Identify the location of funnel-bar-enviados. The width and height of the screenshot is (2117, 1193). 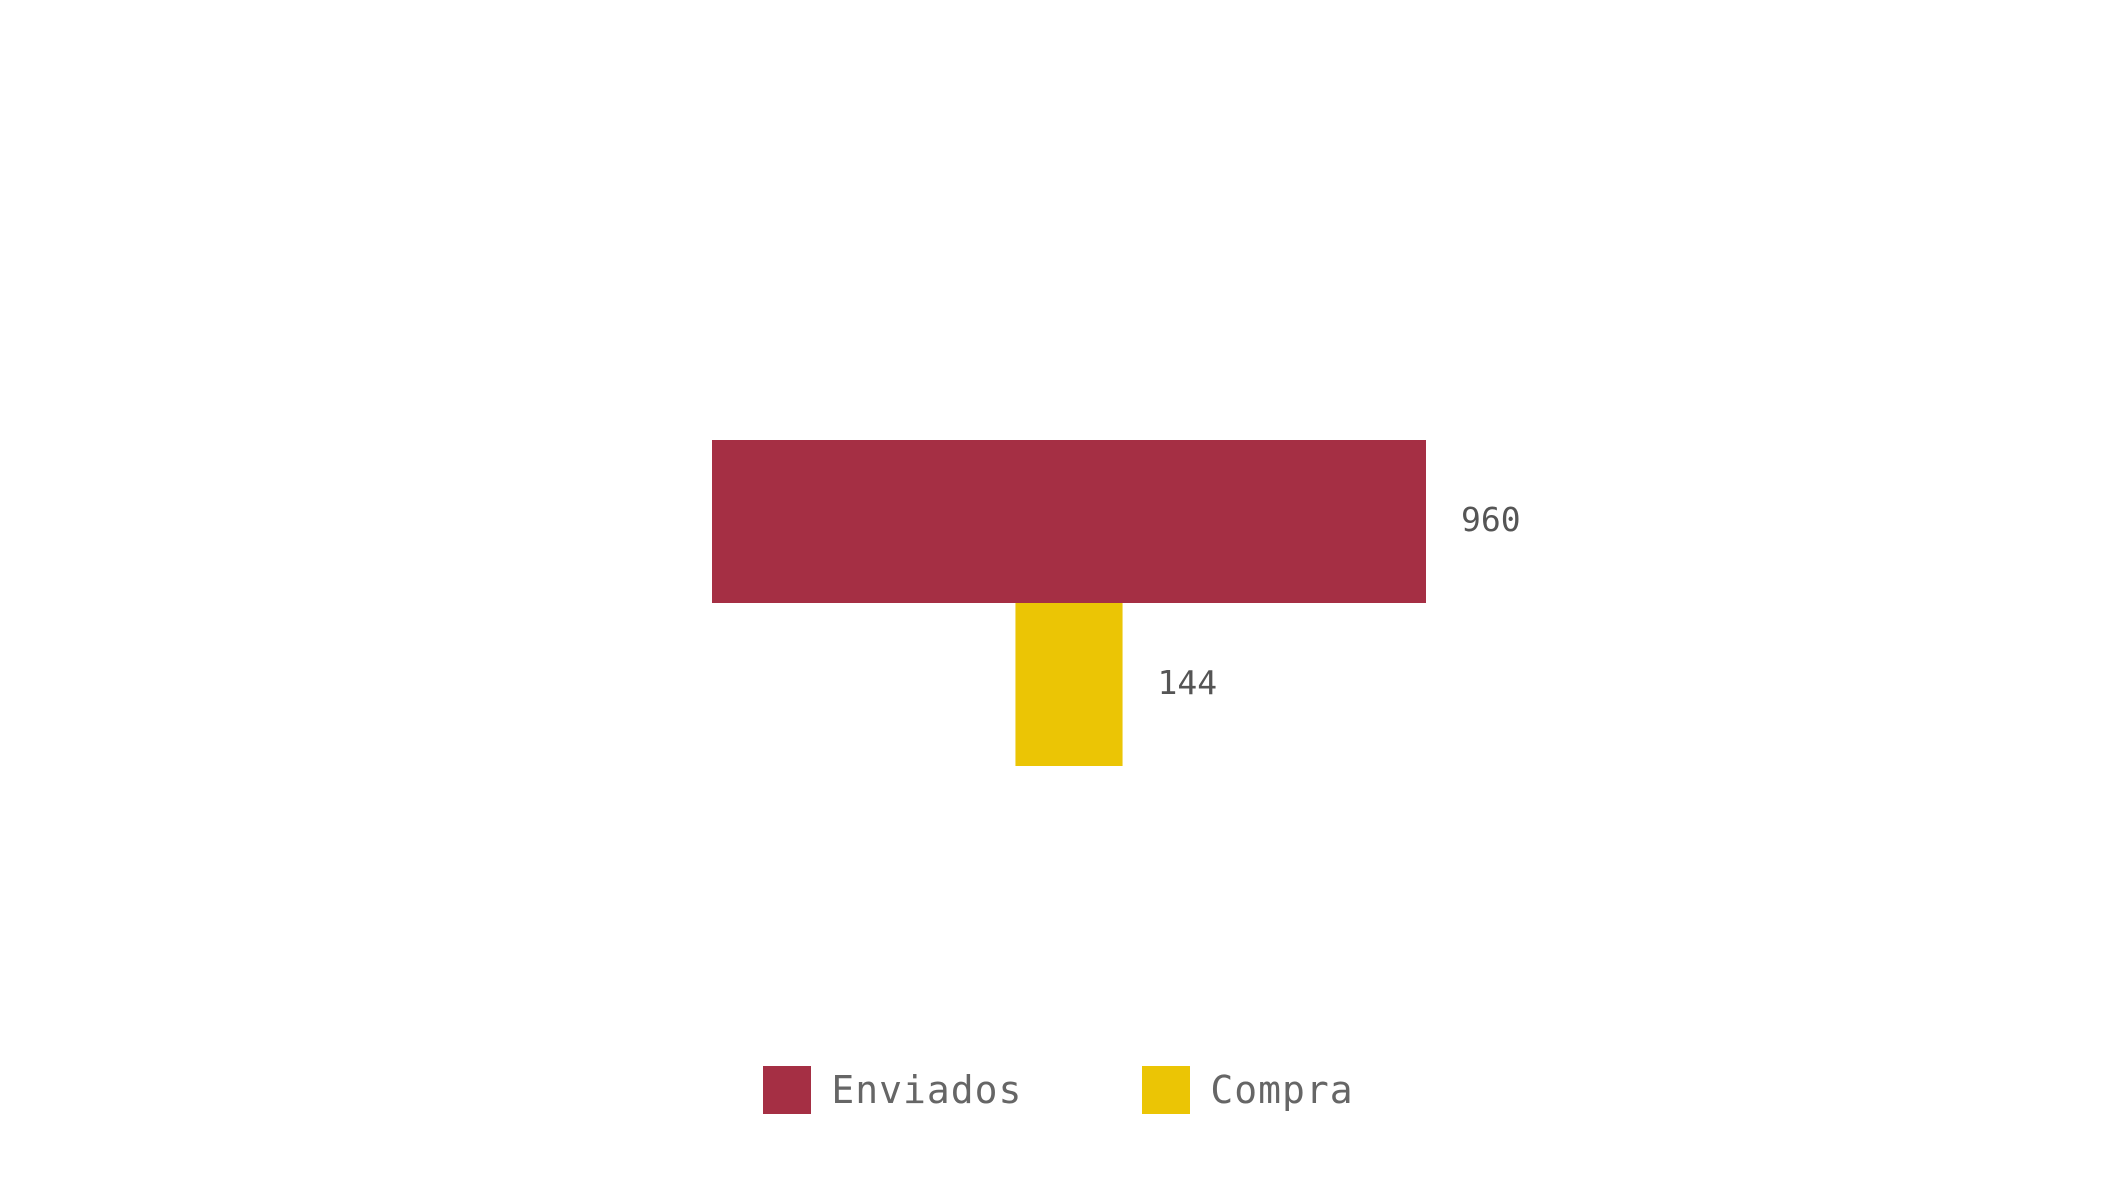
(1069, 521).